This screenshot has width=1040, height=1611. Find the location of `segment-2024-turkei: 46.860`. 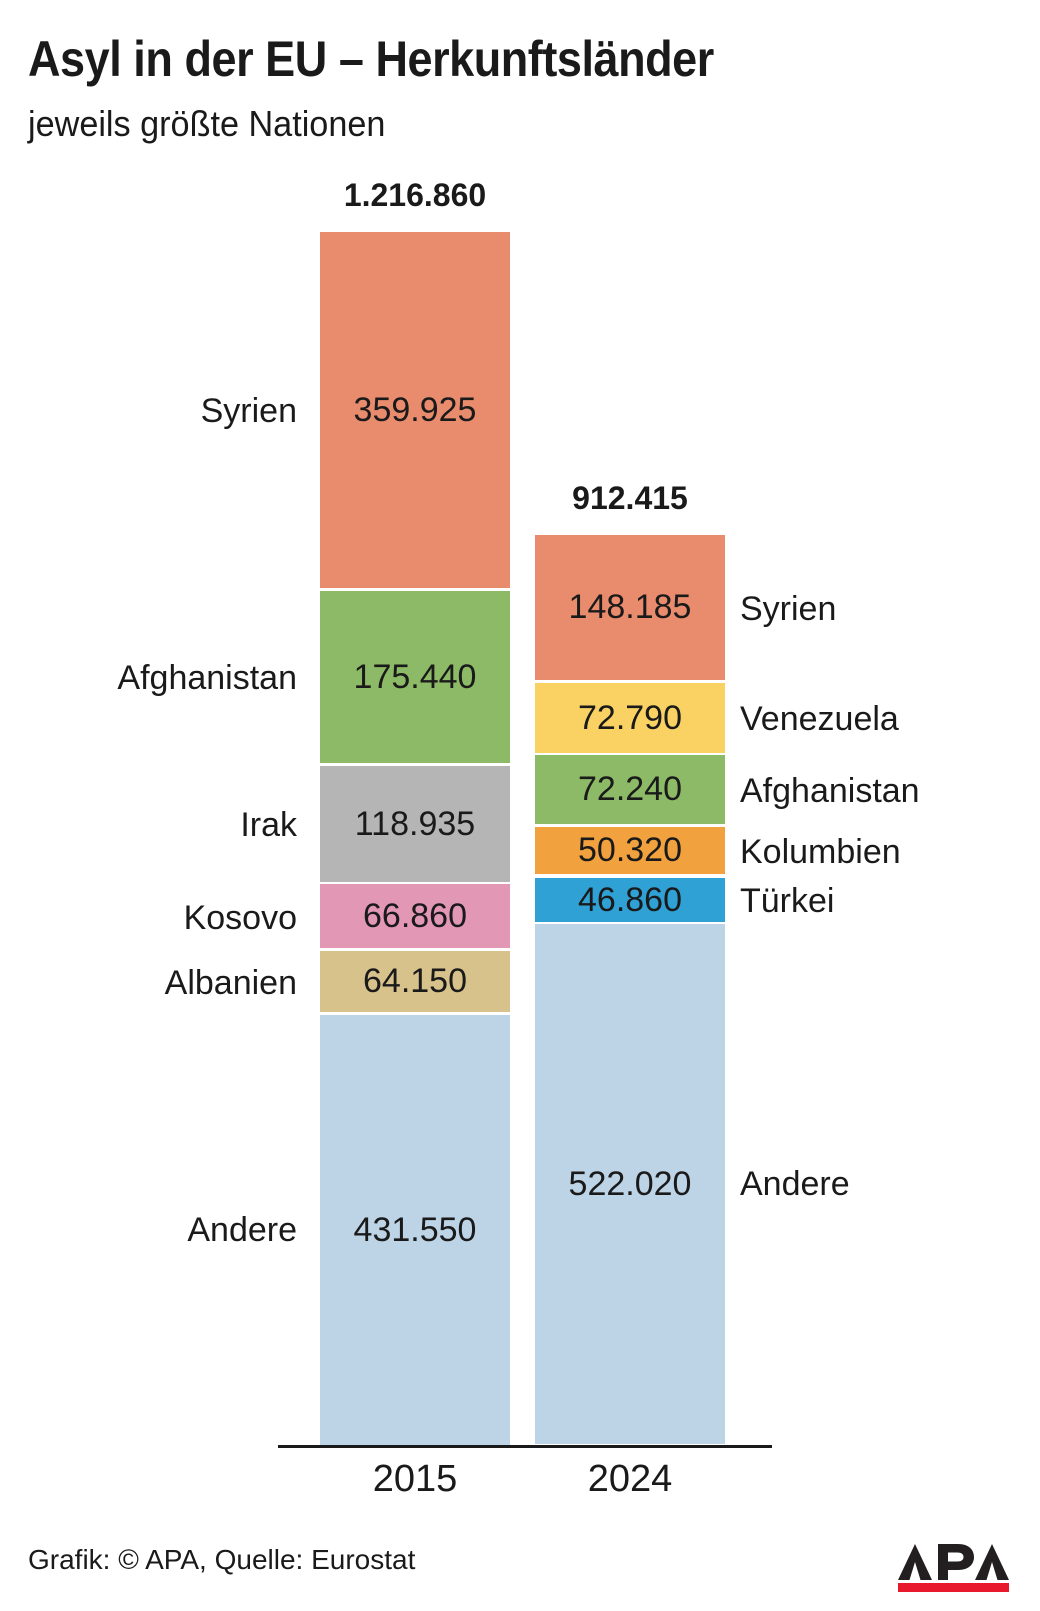

segment-2024-turkei: 46.860 is located at coordinates (630, 900).